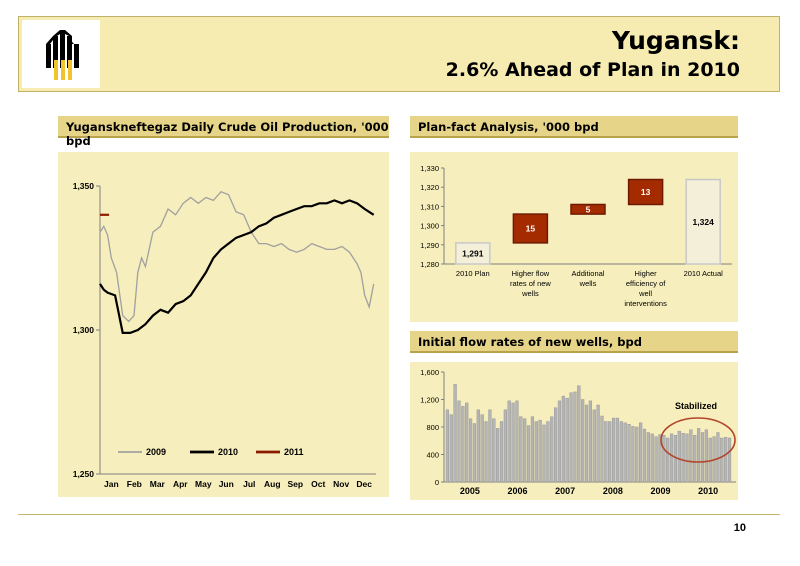 This screenshot has height=566, width=800. I want to click on year-label: 2006, so click(517, 491).